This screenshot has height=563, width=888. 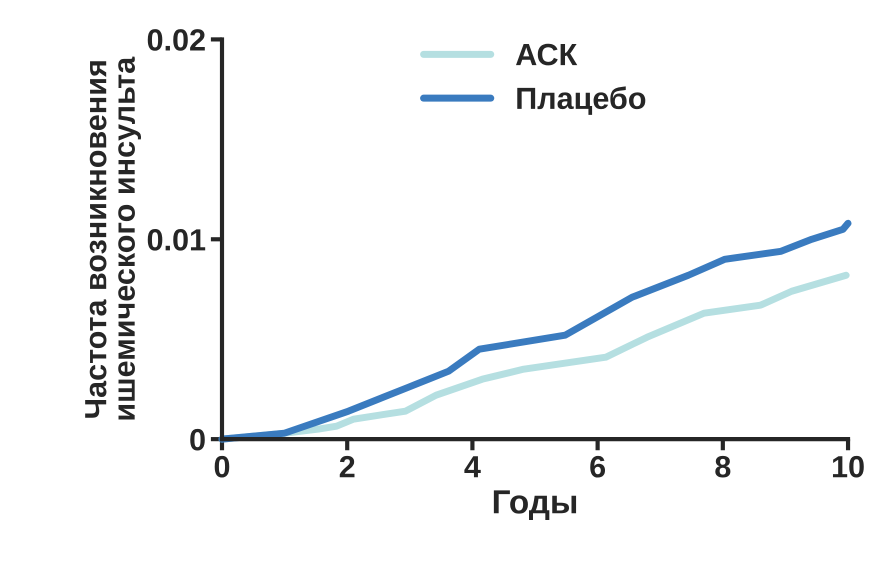 I want to click on x-tick-label: 4, so click(x=472, y=467).